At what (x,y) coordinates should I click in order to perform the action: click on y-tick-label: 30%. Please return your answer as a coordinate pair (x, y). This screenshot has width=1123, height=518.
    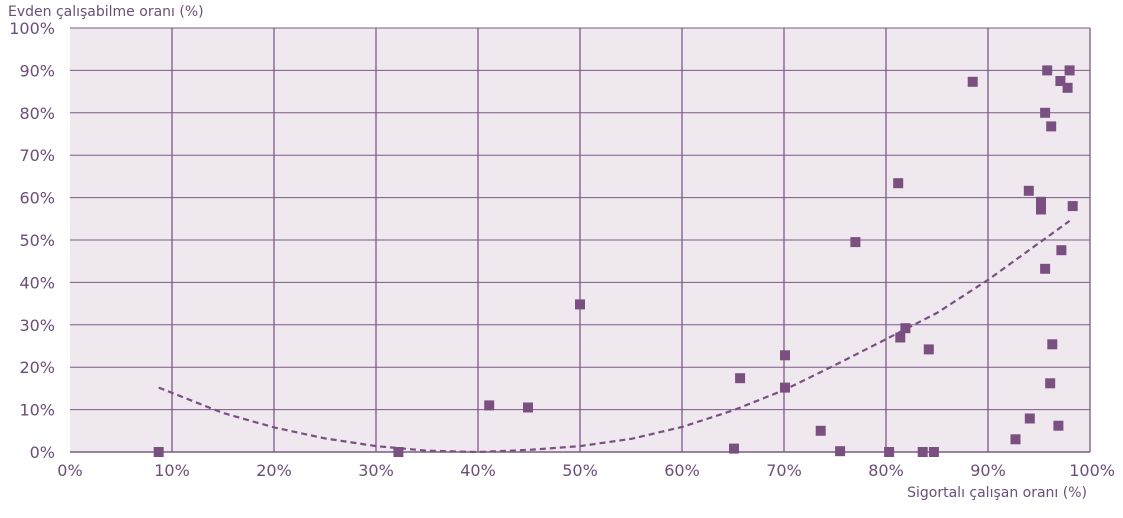
    Looking at the image, I should click on (37, 325).